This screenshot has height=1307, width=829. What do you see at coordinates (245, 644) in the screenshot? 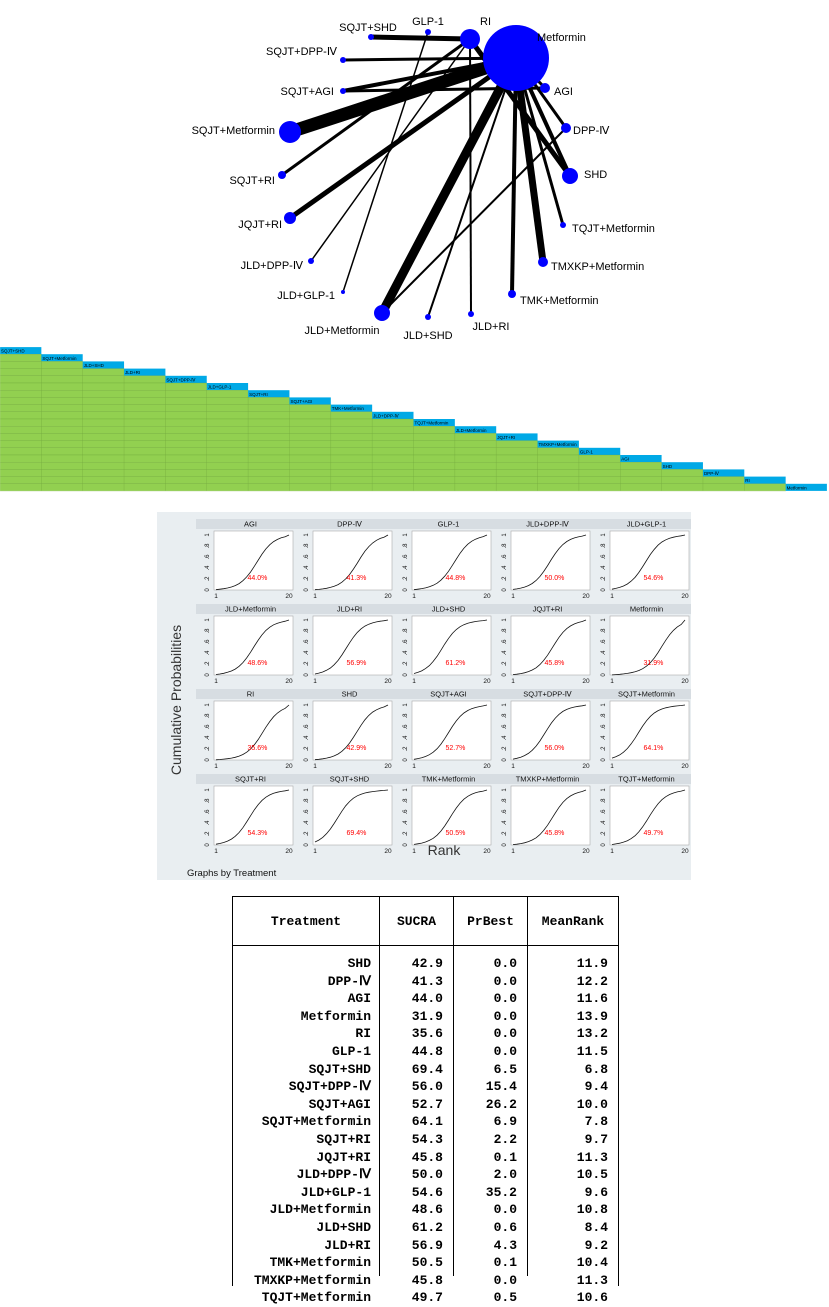
I see `rank-panel-jld-metformin: JLD+Metformin 0 .2 .4 .6 .8 1 1 20 48.6%` at bounding box center [245, 644].